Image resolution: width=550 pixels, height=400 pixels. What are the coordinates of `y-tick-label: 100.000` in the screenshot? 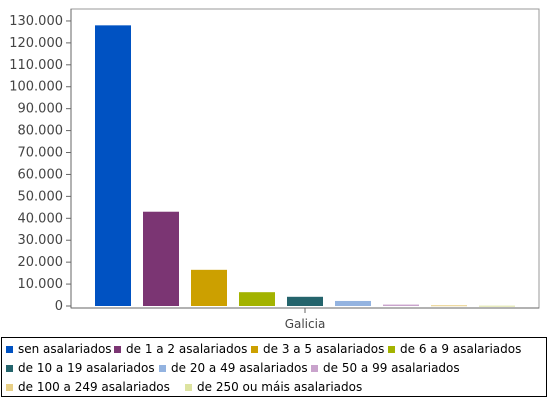 It's located at (36, 87).